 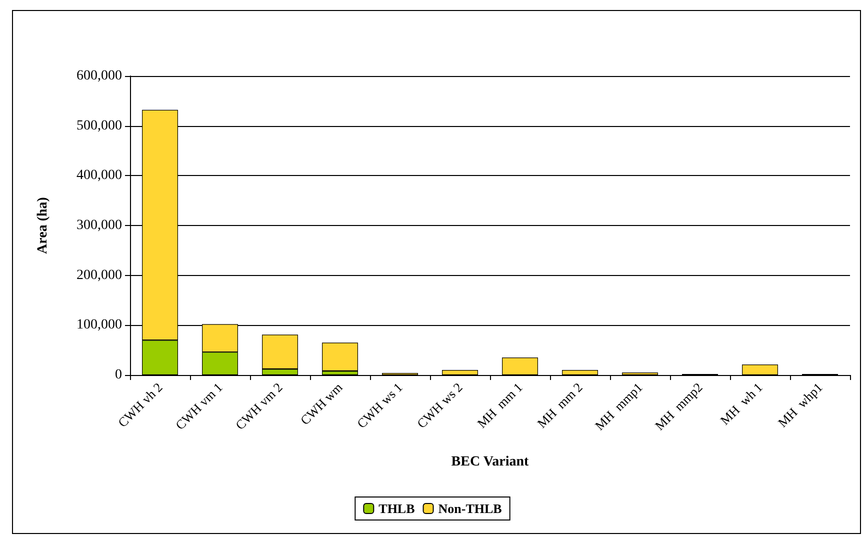 What do you see at coordinates (99, 126) in the screenshot?
I see `y-tick-label: 500,000` at bounding box center [99, 126].